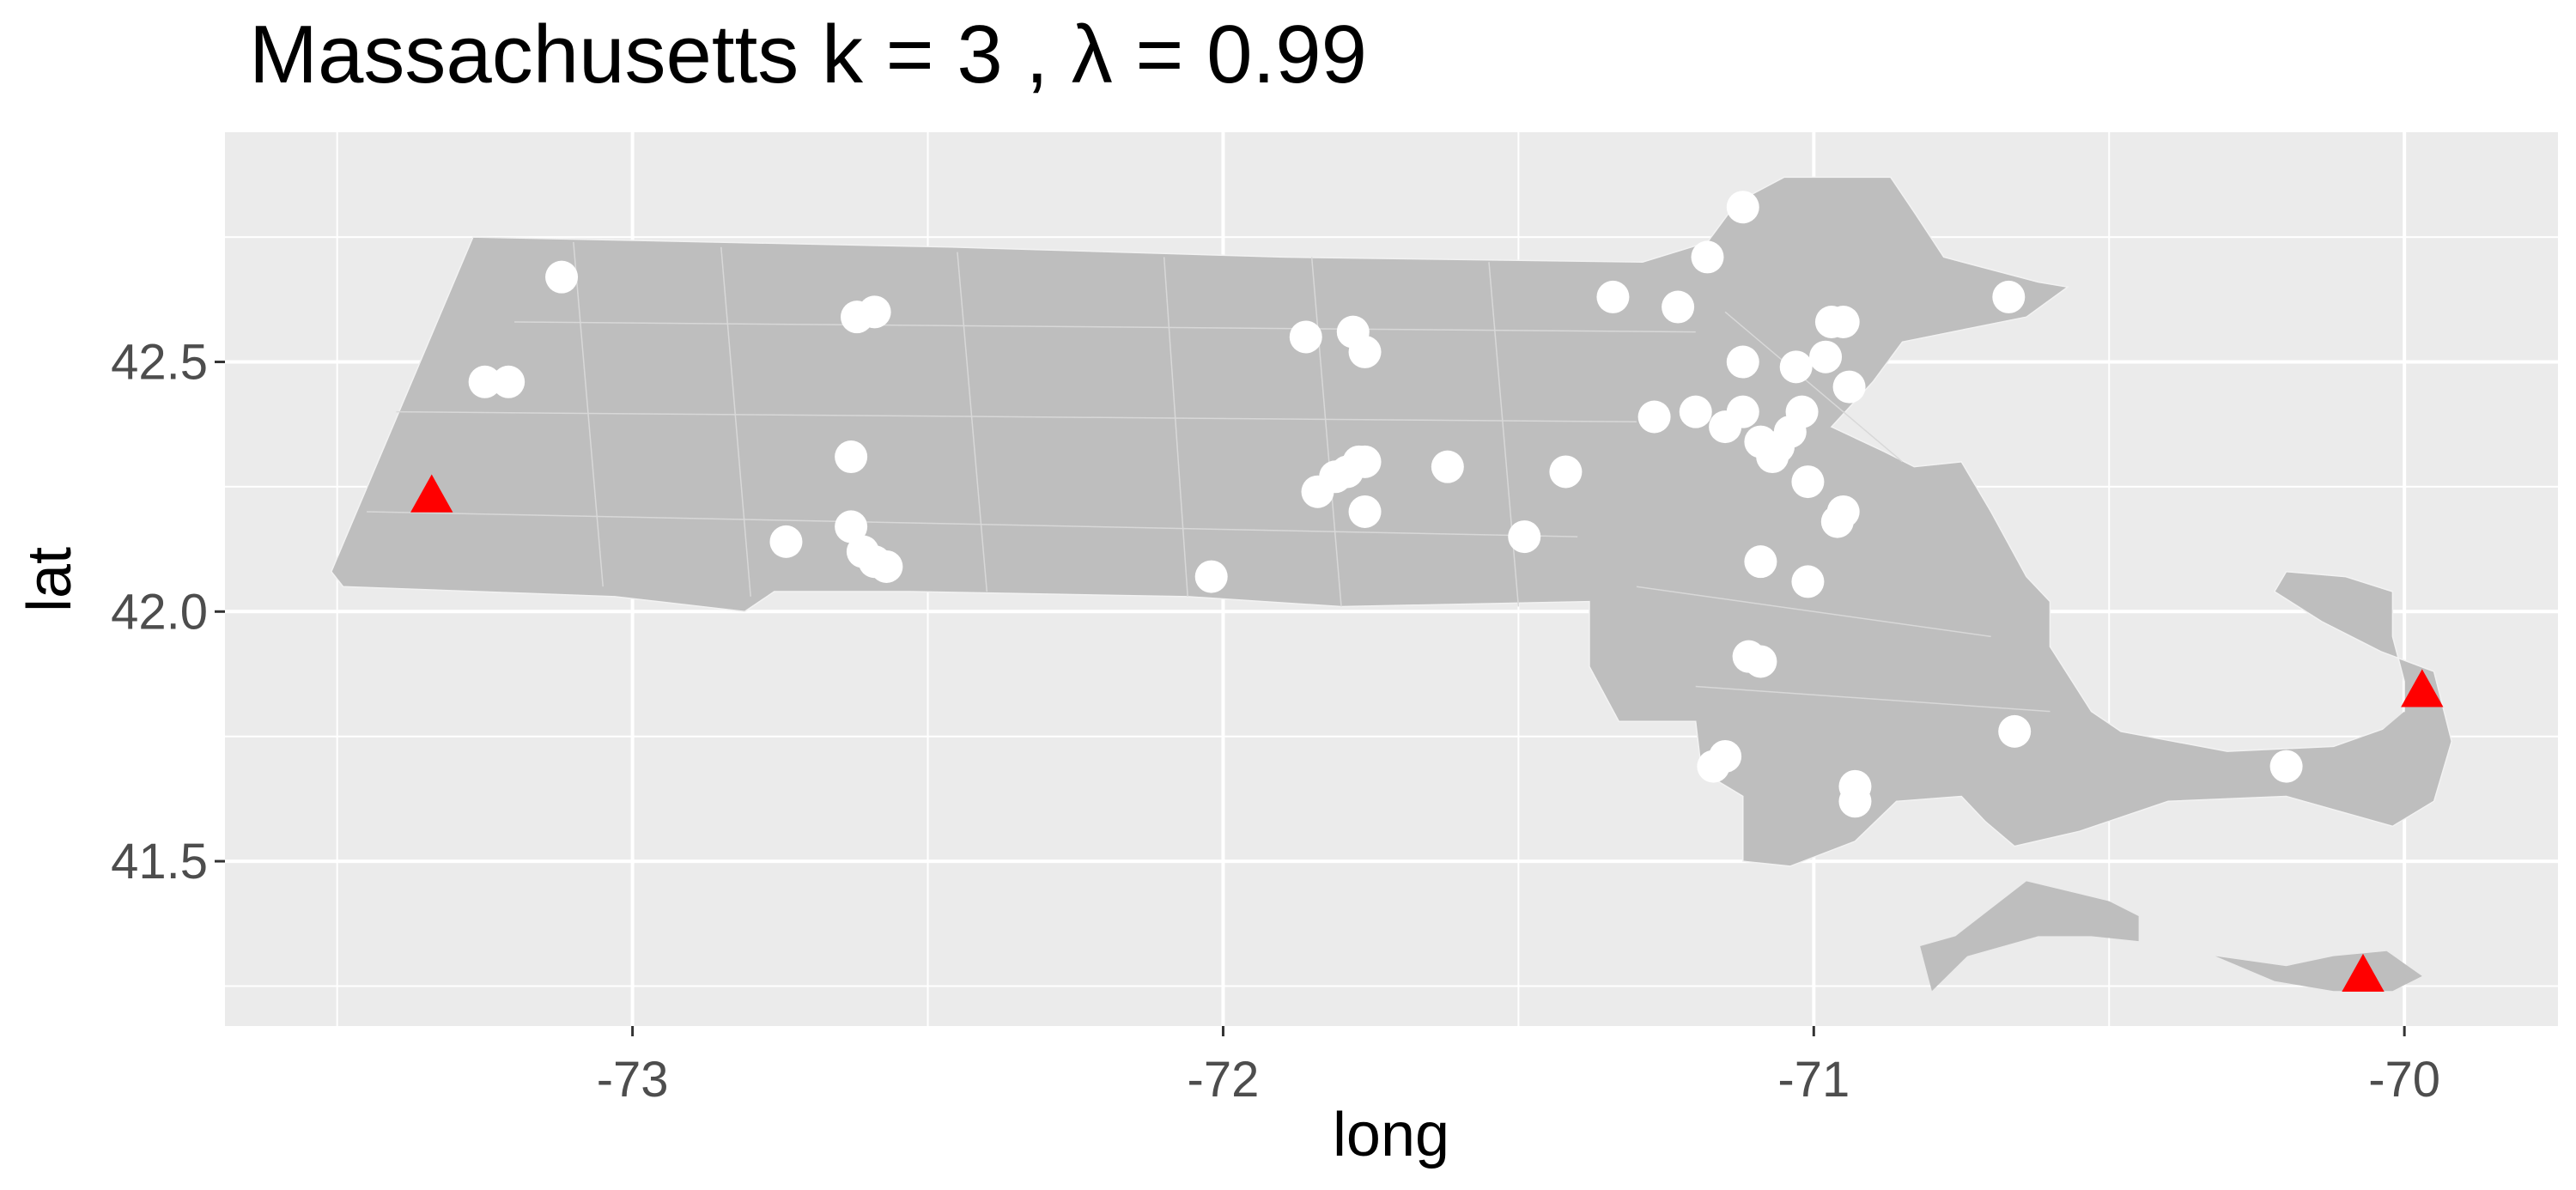 The width and height of the screenshot is (2576, 1190). Describe the element at coordinates (159, 363) in the screenshot. I see `y-tick-label: 42.5` at that location.